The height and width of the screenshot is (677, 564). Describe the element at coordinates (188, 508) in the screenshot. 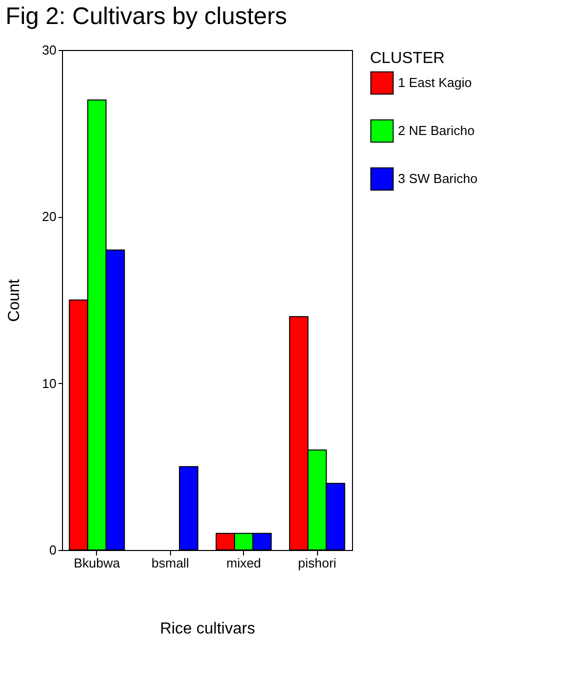

I see `bar` at that location.